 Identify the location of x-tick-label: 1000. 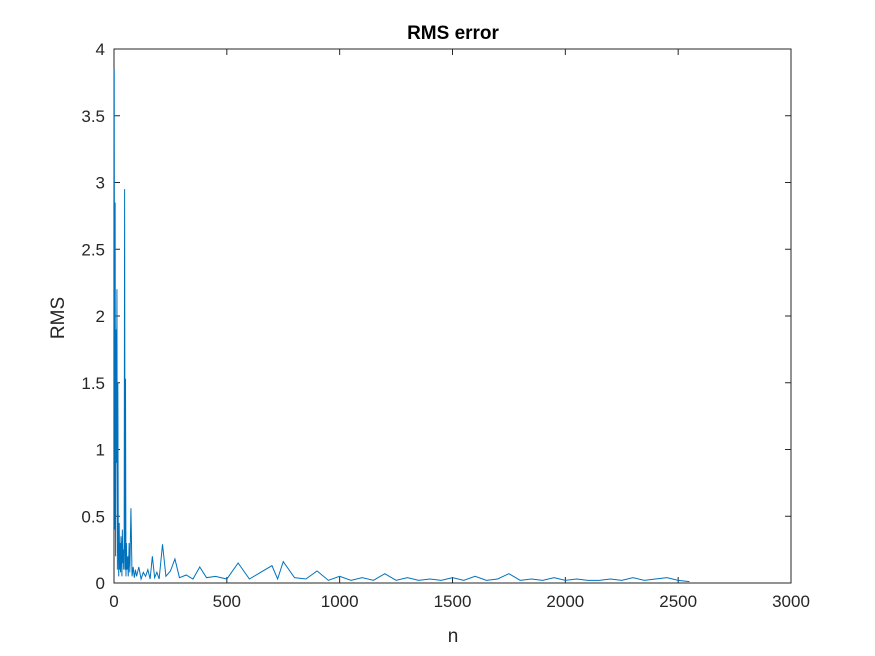
(340, 601).